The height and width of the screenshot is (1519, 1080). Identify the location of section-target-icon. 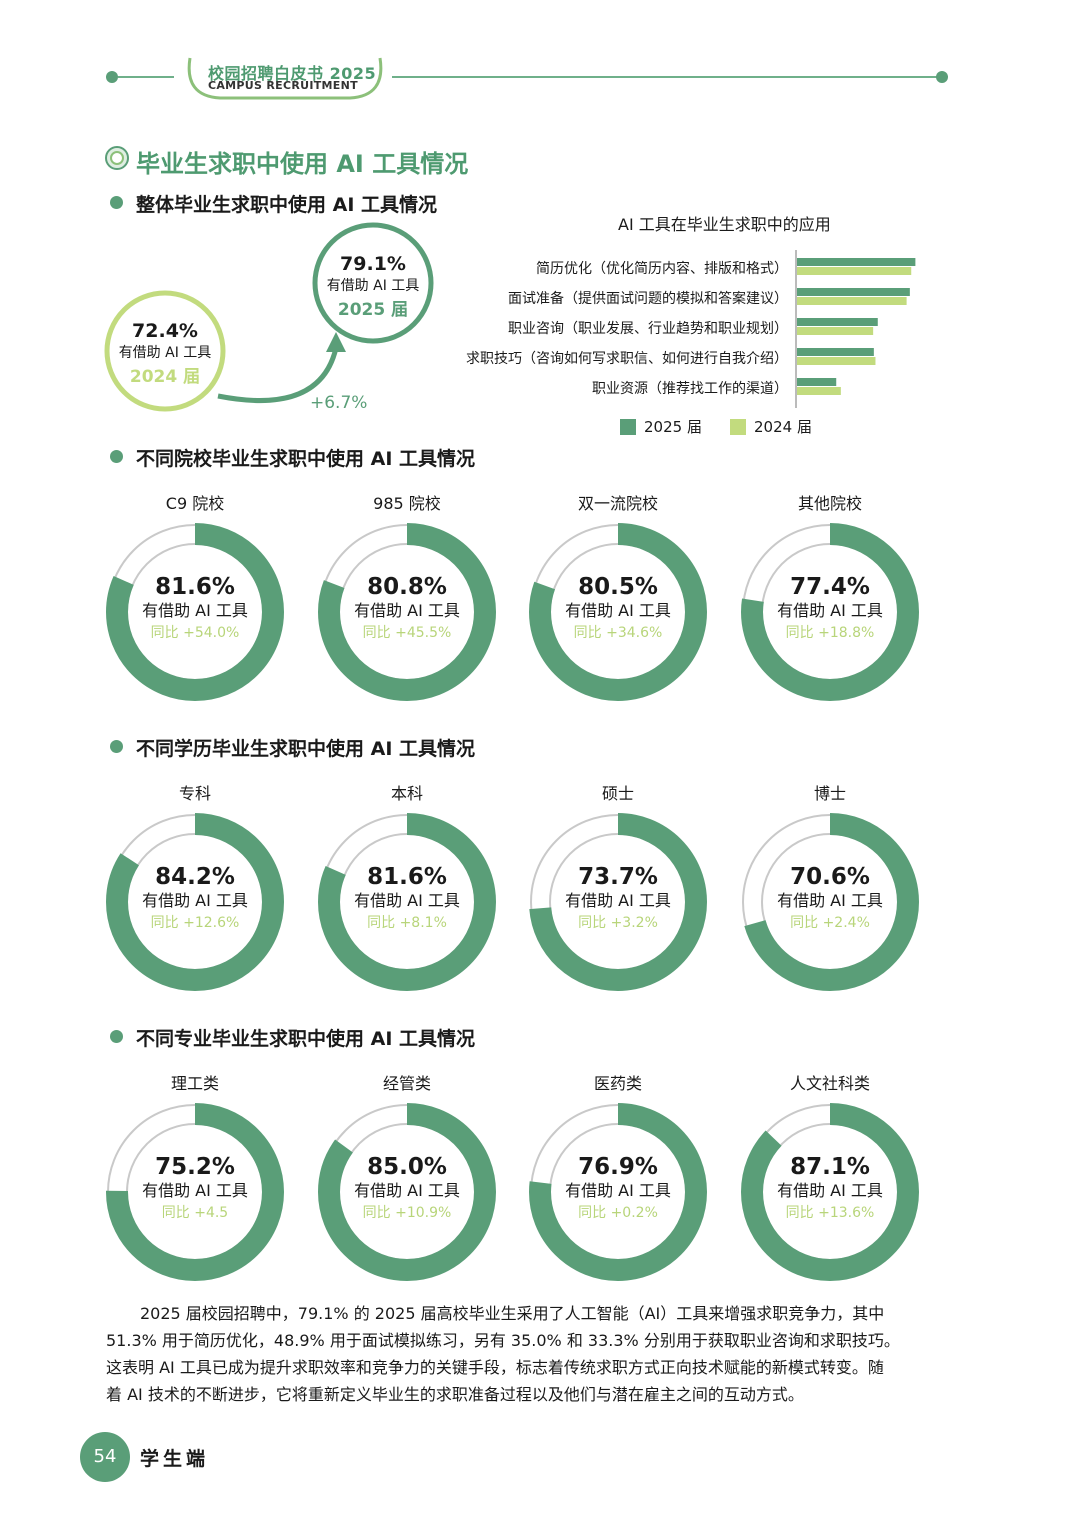
(117, 158).